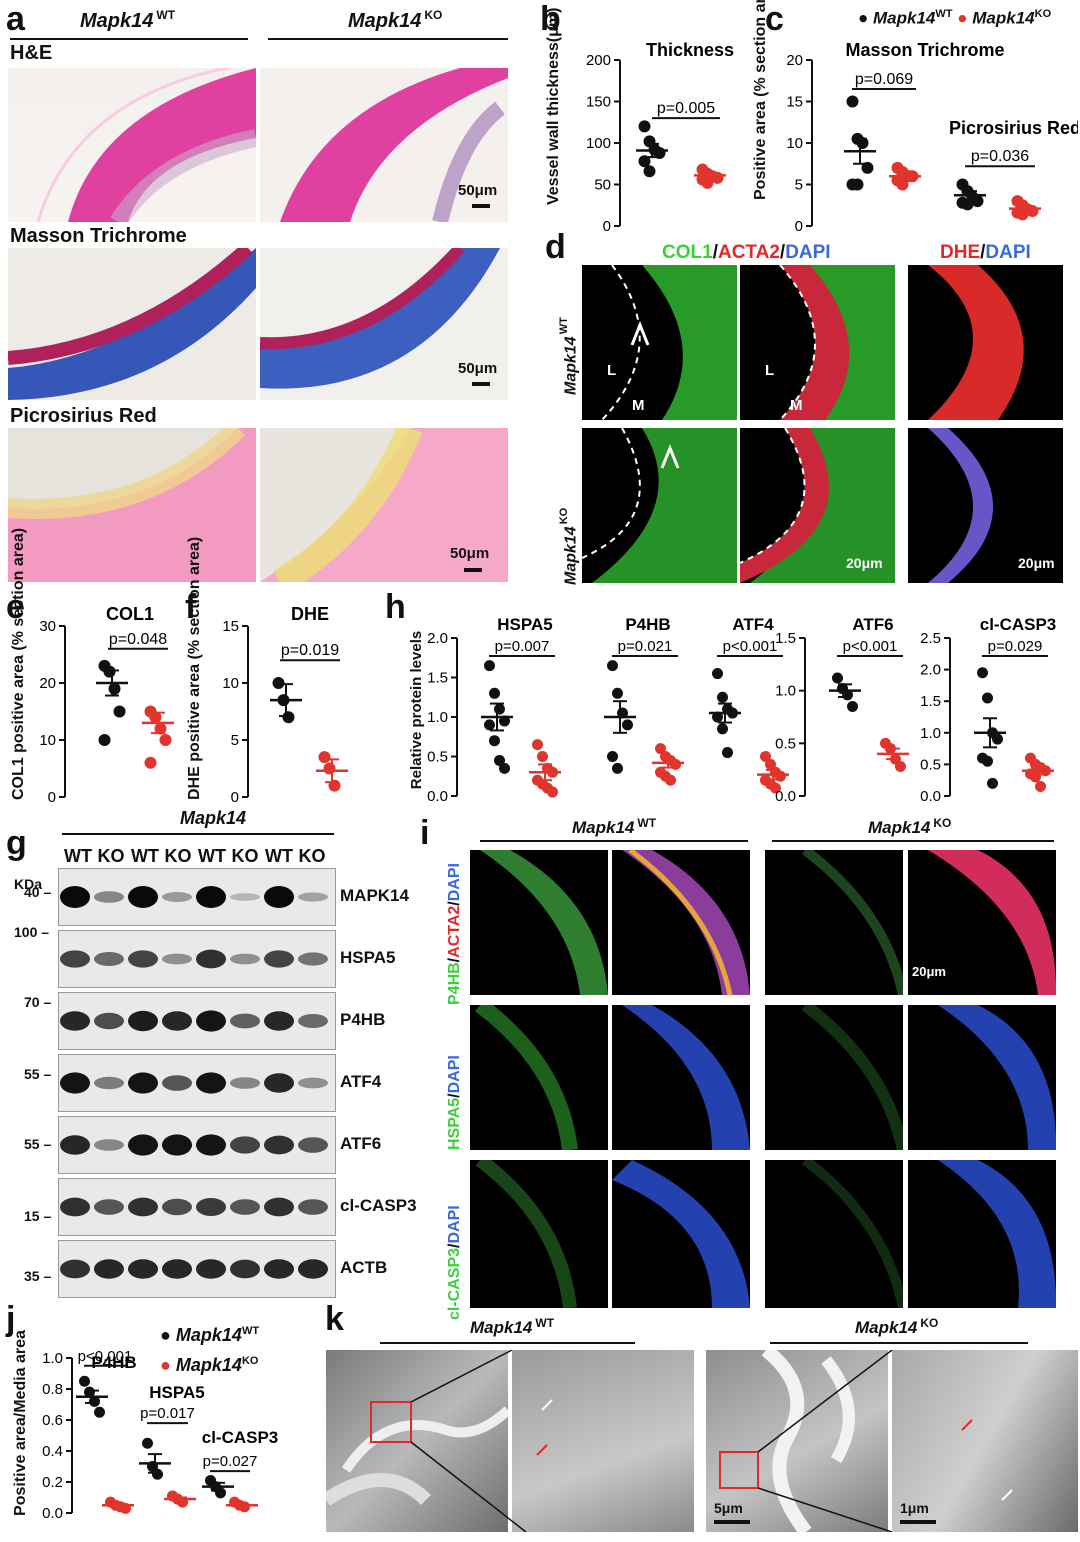 The height and width of the screenshot is (1542, 1080). What do you see at coordinates (603, 1441) in the screenshot?
I see `k-wt-zoom` at bounding box center [603, 1441].